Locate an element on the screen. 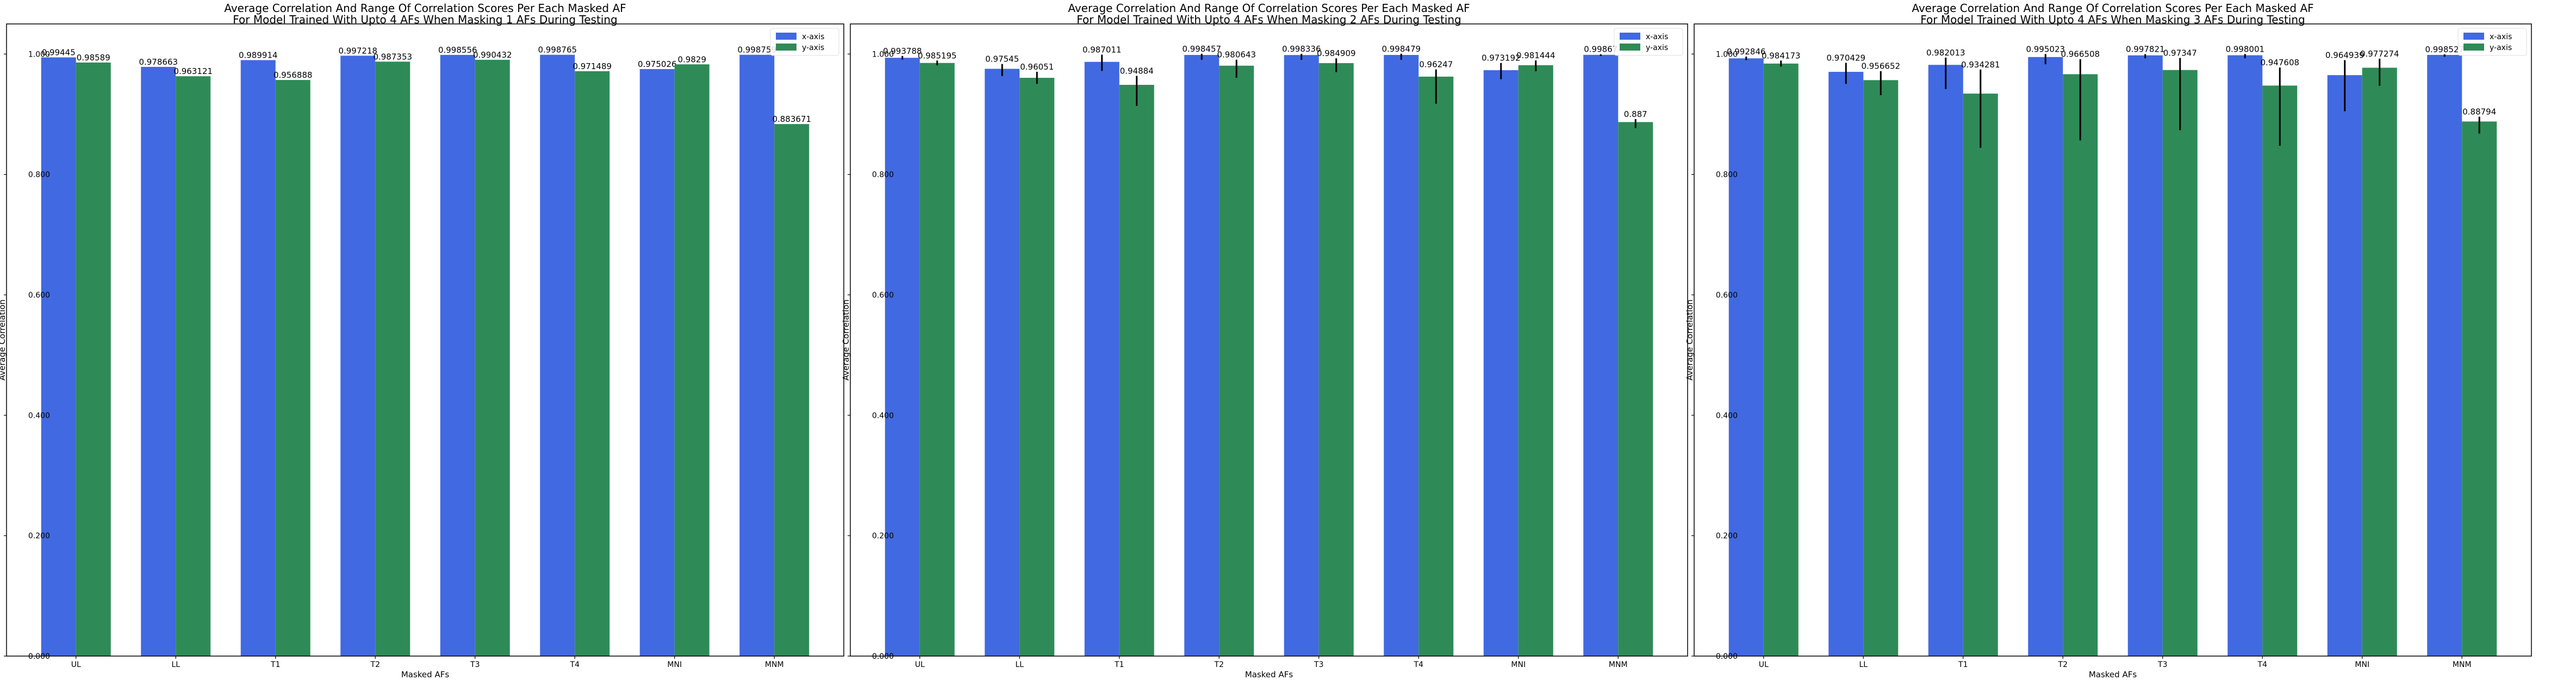 The image size is (2576, 686). bar-value-label: 0.883671 is located at coordinates (791, 119).